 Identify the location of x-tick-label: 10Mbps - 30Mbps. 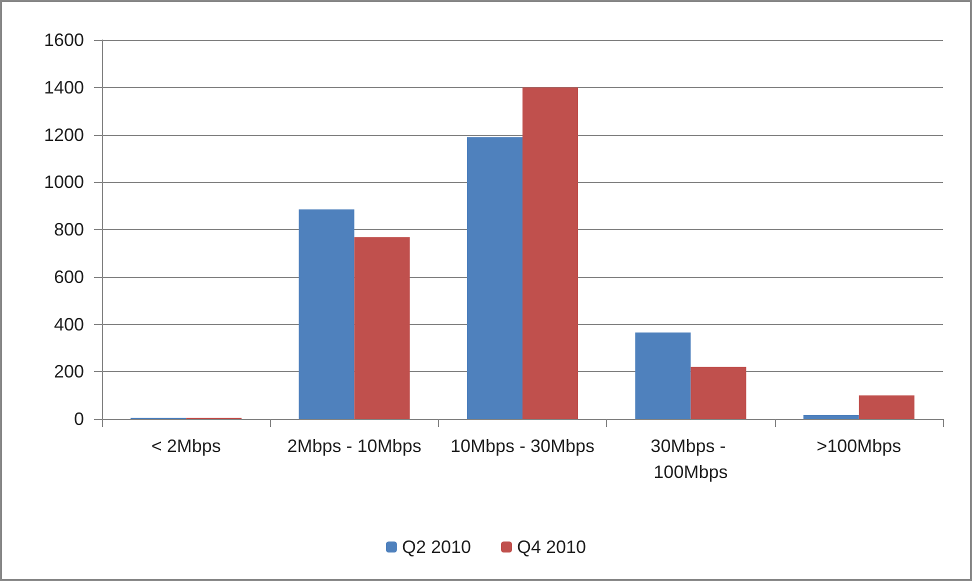
(522, 446).